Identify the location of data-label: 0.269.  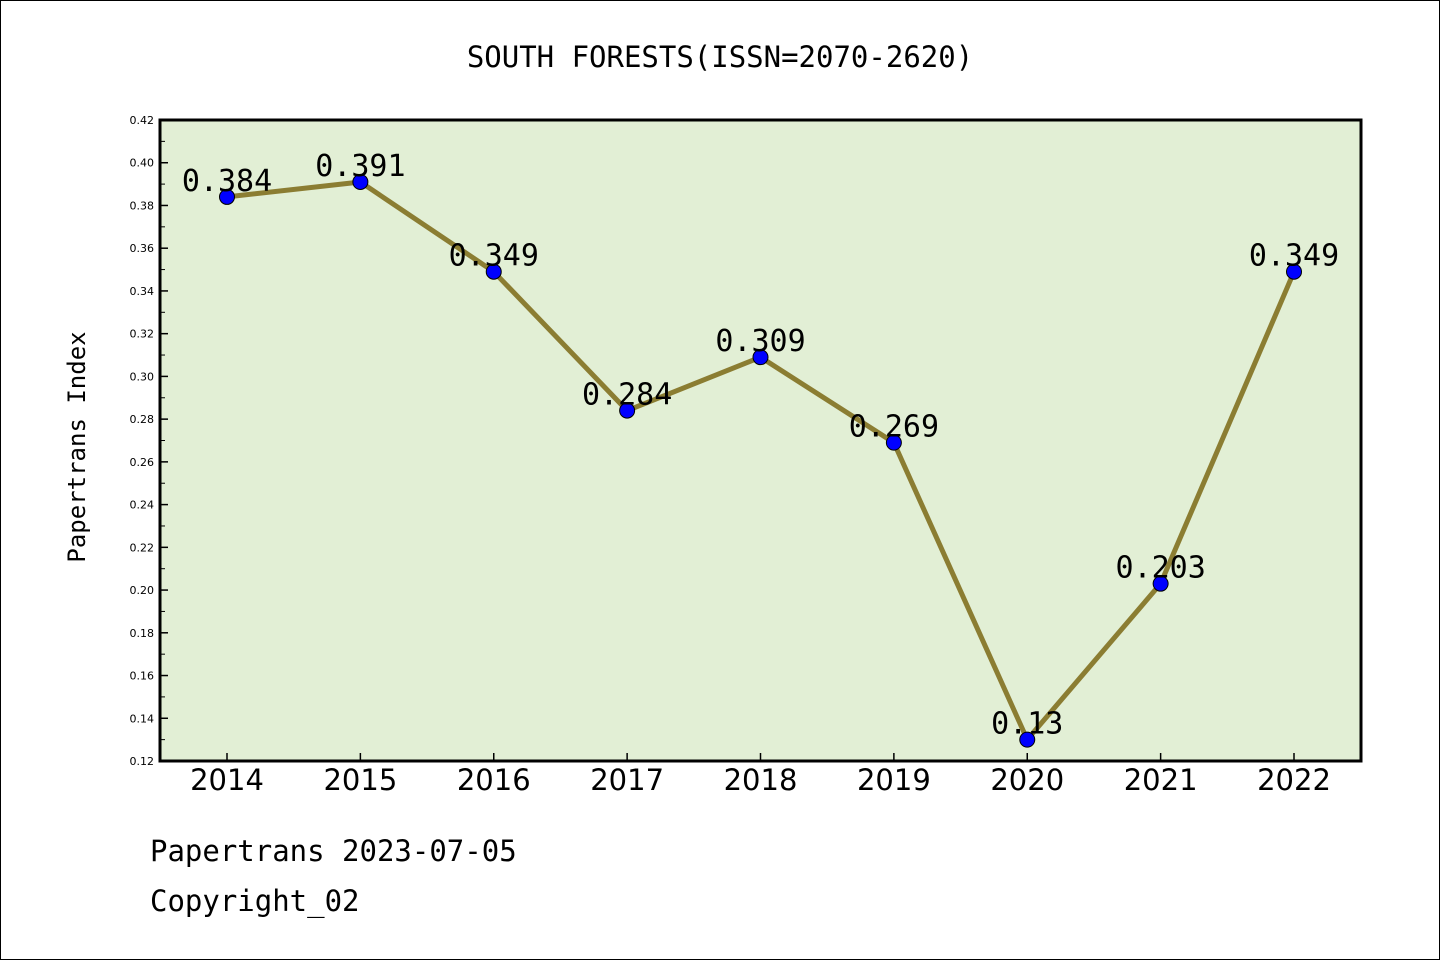
(894, 427).